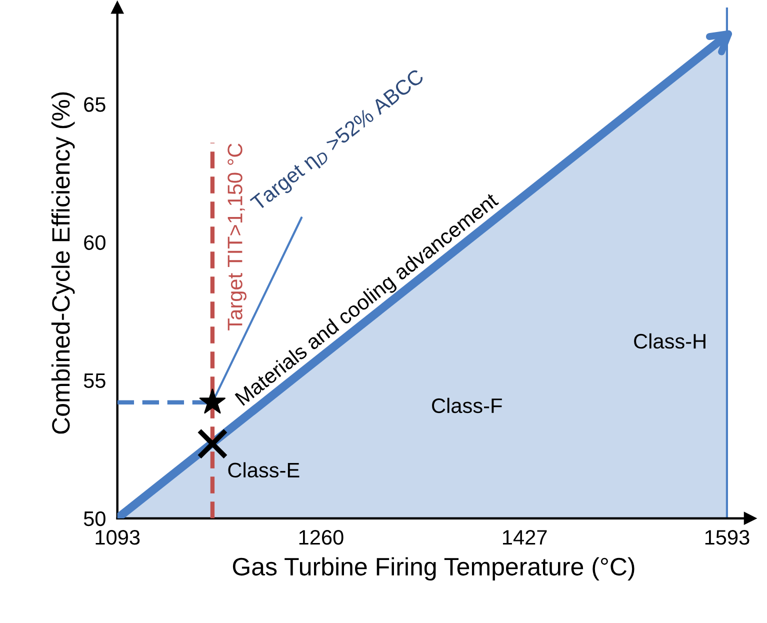 This screenshot has height=623, width=767. Describe the element at coordinates (433, 569) in the screenshot. I see `x-axis-title: Gas Turbine Firing Temperature (°C)` at that location.